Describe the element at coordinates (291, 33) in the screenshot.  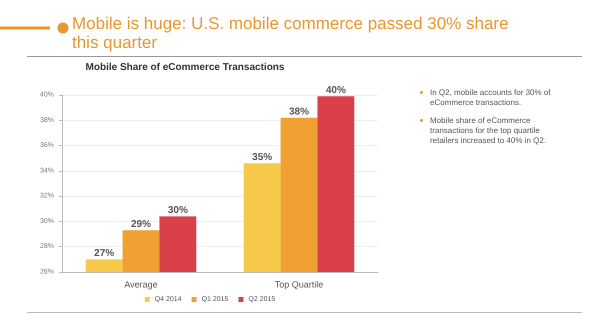
I see `chart-title: Mobile is huge: U.S. mobile commerce passed 30% share this quarter` at that location.